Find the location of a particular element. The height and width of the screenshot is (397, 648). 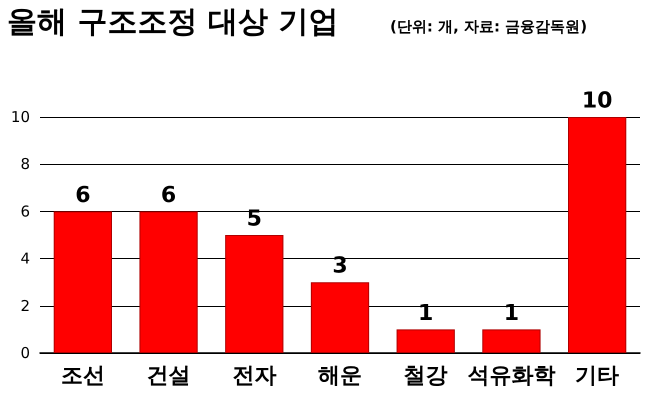

y-tick-label: 0 is located at coordinates (25, 353).